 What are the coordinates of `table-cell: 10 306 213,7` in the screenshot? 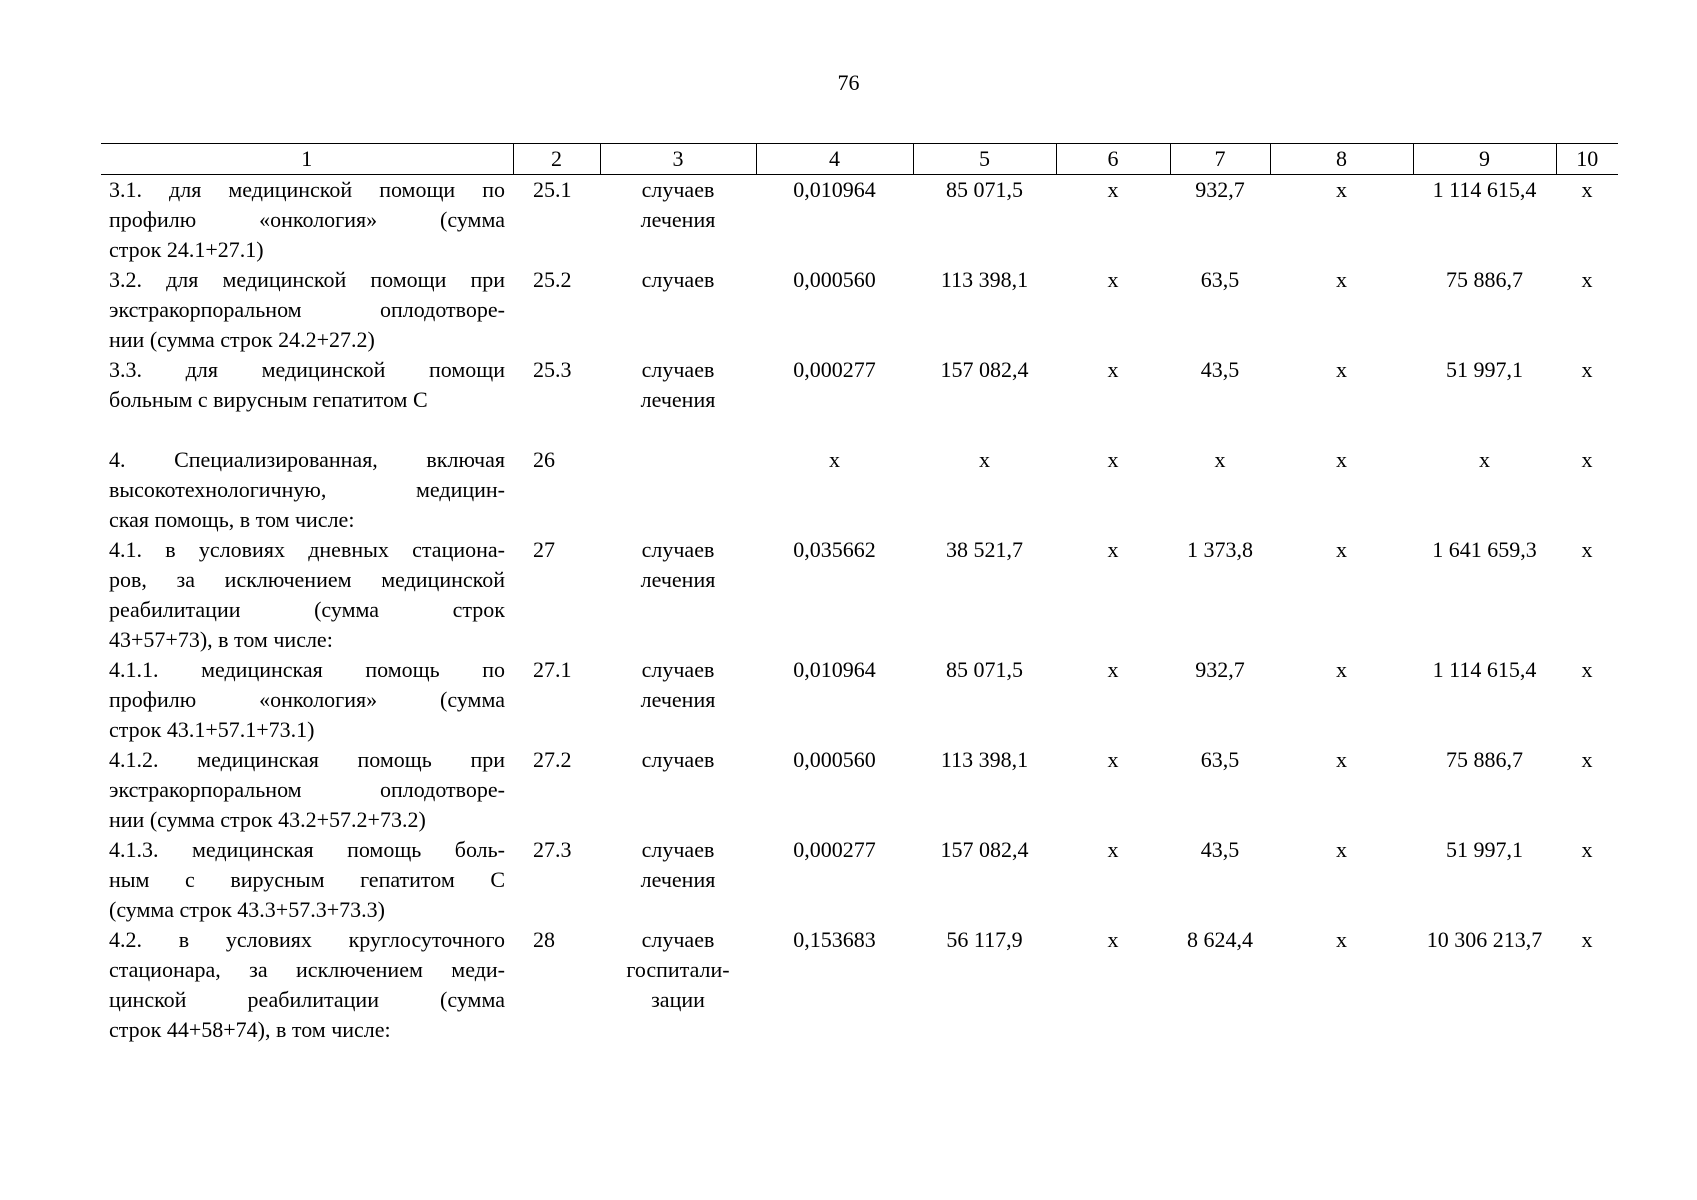 It's located at (1484, 985).